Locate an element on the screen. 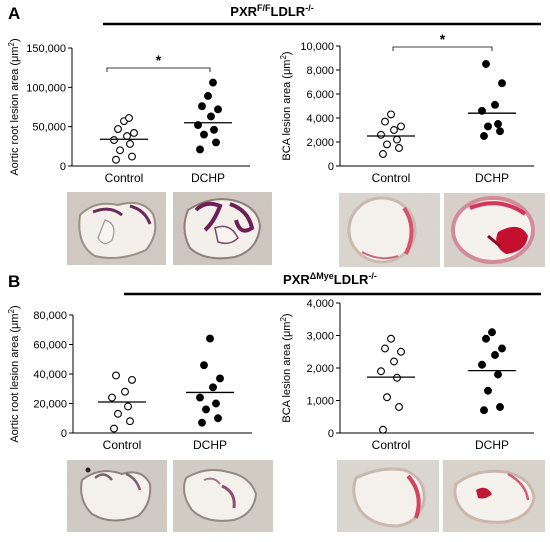 The height and width of the screenshot is (542, 550). y-axis-label-main: Aortic root lesion area (μm is located at coordinates (15, 377).